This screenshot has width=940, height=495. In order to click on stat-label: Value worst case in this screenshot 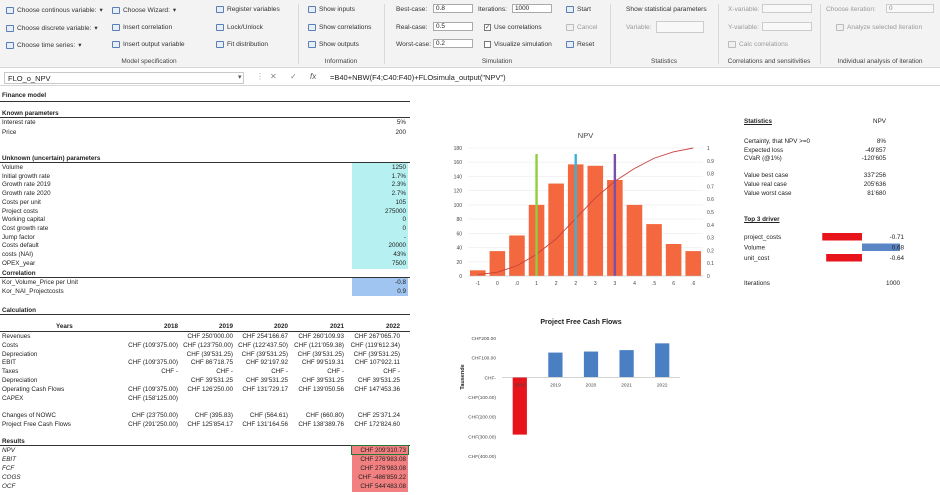, I will do `click(768, 193)`.